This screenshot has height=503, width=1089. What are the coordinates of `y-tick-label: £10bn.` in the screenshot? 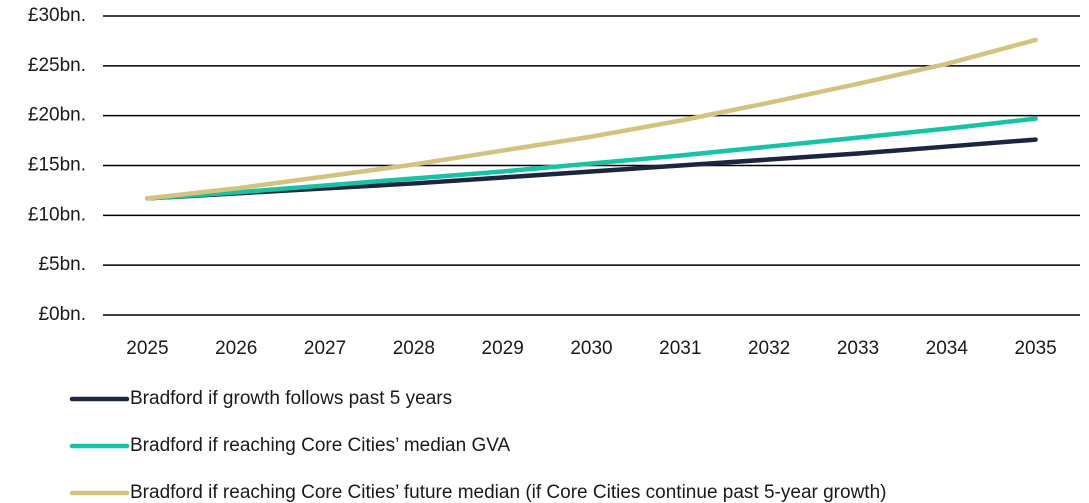 It's located at (57, 214).